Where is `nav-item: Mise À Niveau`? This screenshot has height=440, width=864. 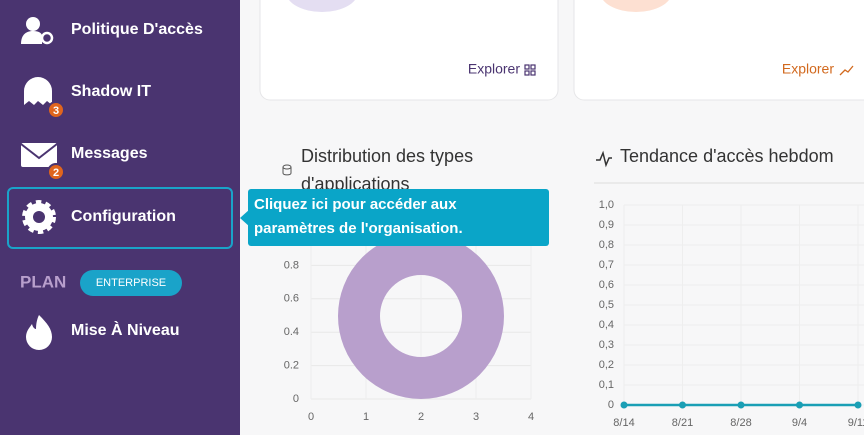 nav-item: Mise À Niveau is located at coordinates (125, 329).